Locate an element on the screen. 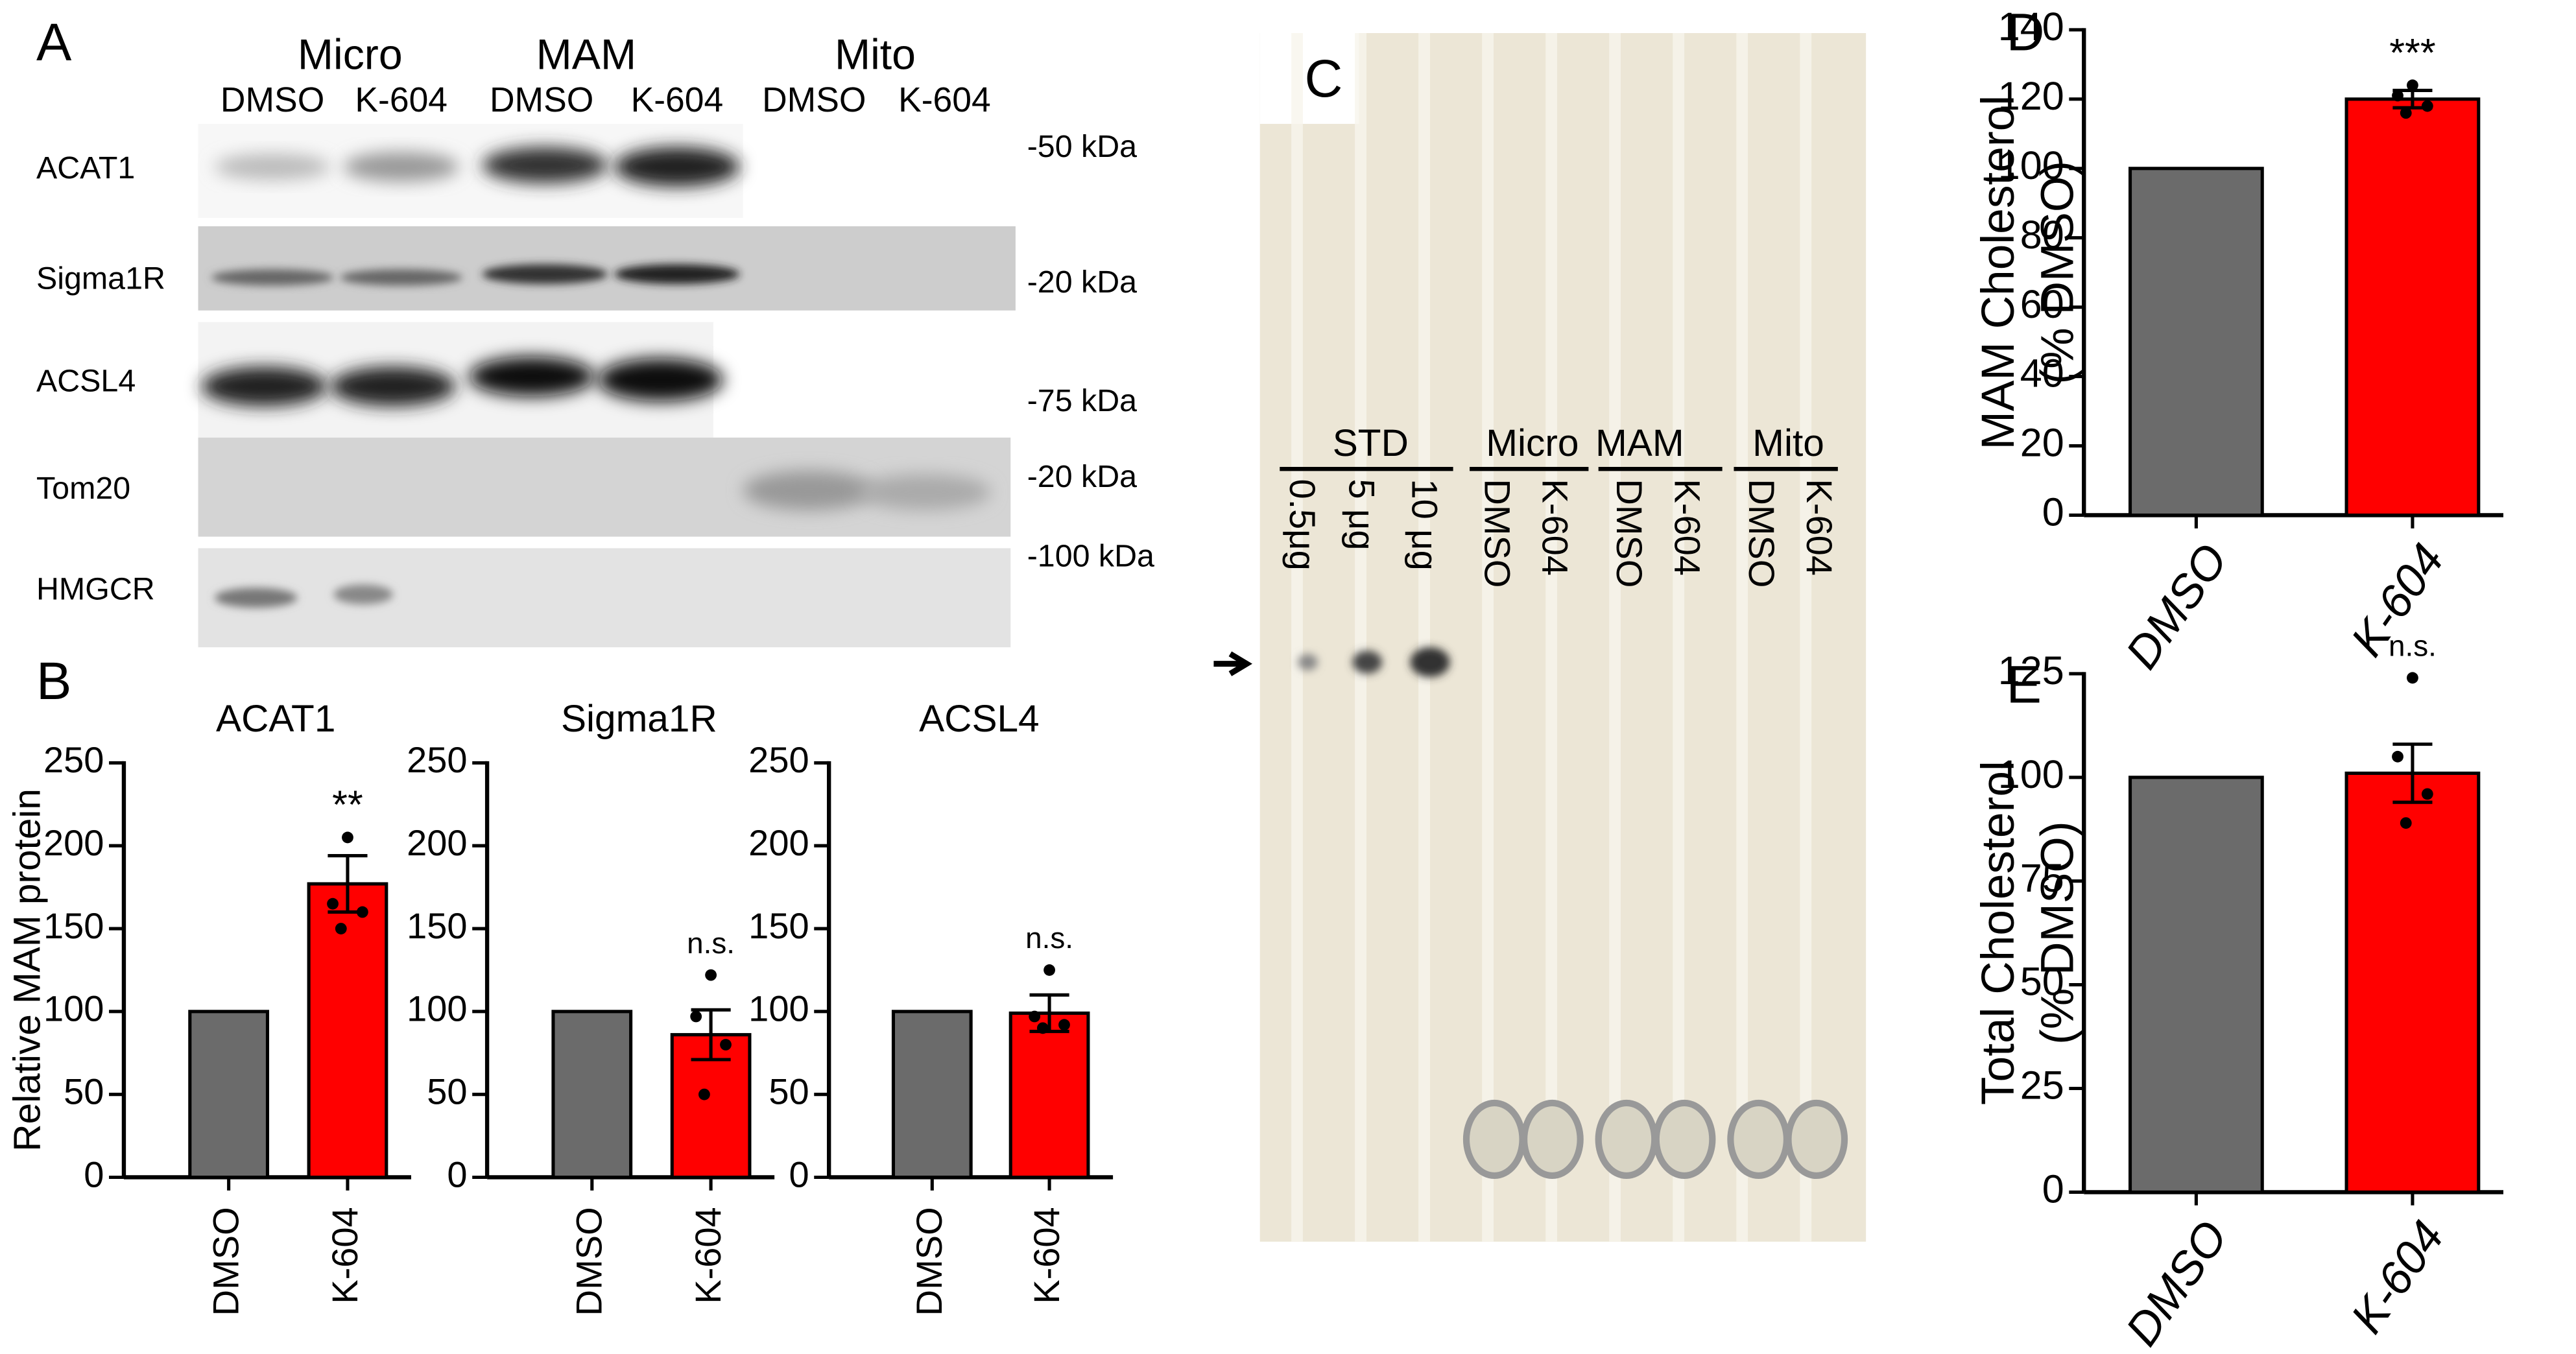 This screenshot has width=2576, height=1354. error-bar is located at coordinates (711, 1035).